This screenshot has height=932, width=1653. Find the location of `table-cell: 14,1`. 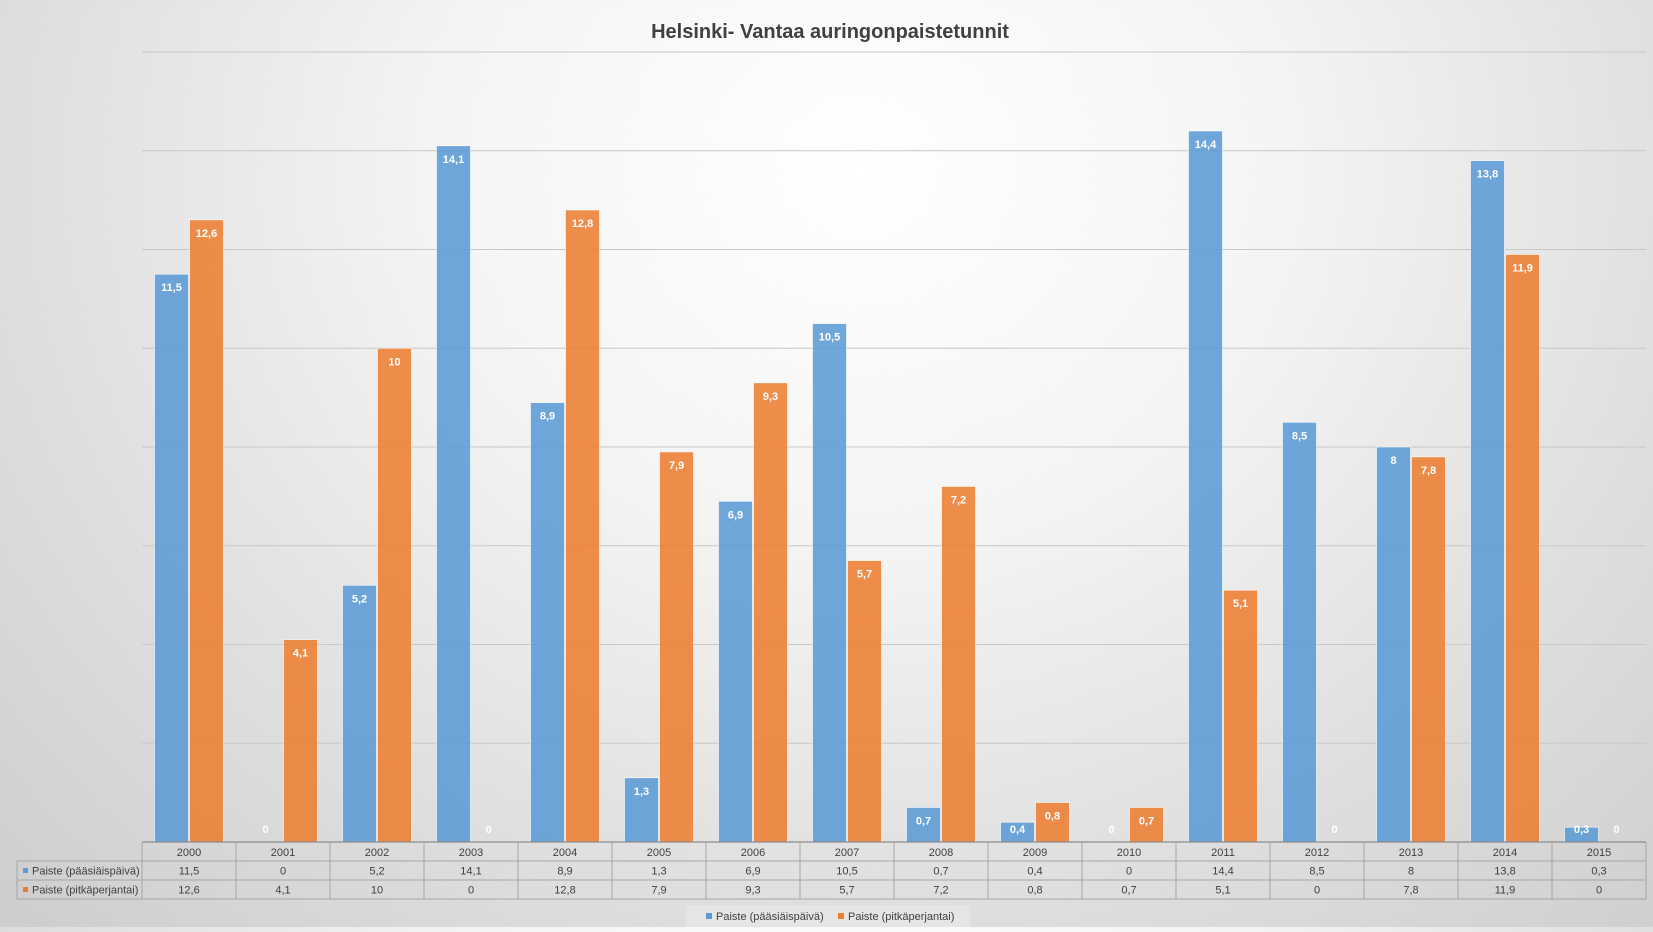

table-cell: 14,1 is located at coordinates (470, 872).